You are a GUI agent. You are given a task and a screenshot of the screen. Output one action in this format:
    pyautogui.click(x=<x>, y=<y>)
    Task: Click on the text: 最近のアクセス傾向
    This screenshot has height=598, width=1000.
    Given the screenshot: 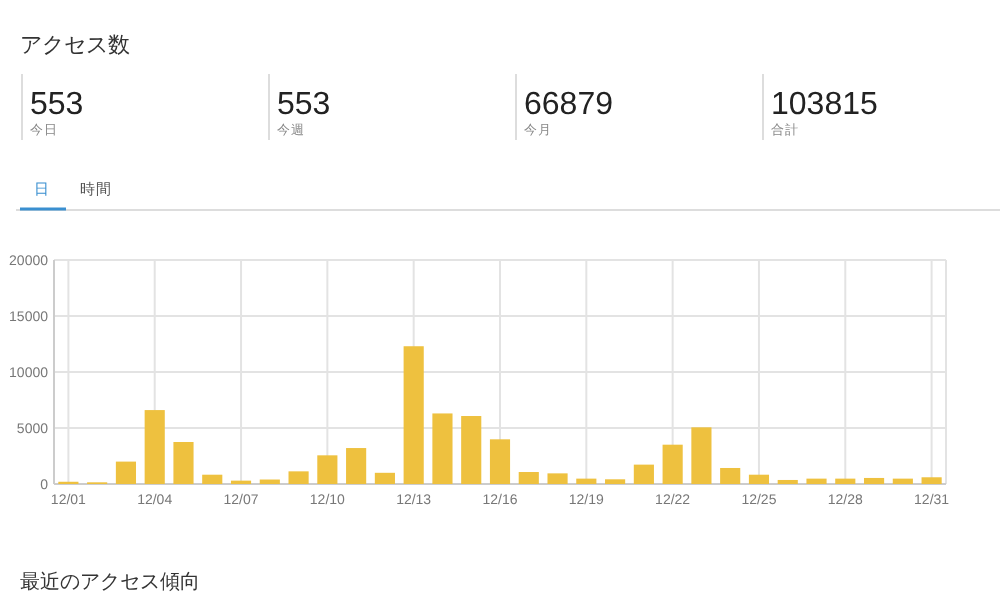 What is the action you would take?
    pyautogui.click(x=110, y=582)
    